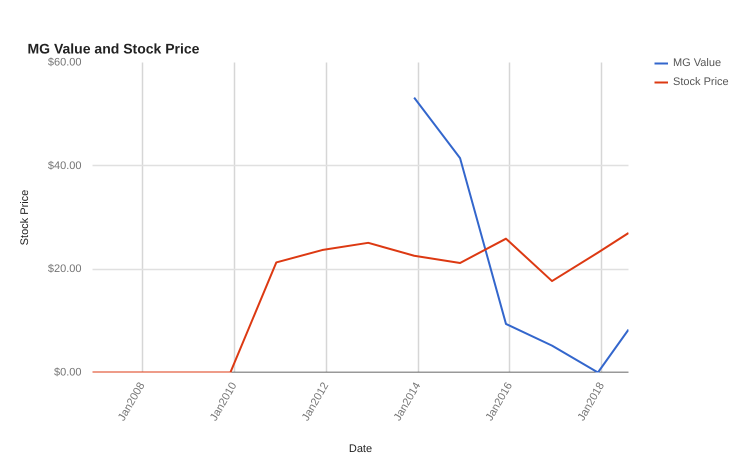  Describe the element at coordinates (114, 48) in the screenshot. I see `chart-title: MG Value and Stock Price` at that location.